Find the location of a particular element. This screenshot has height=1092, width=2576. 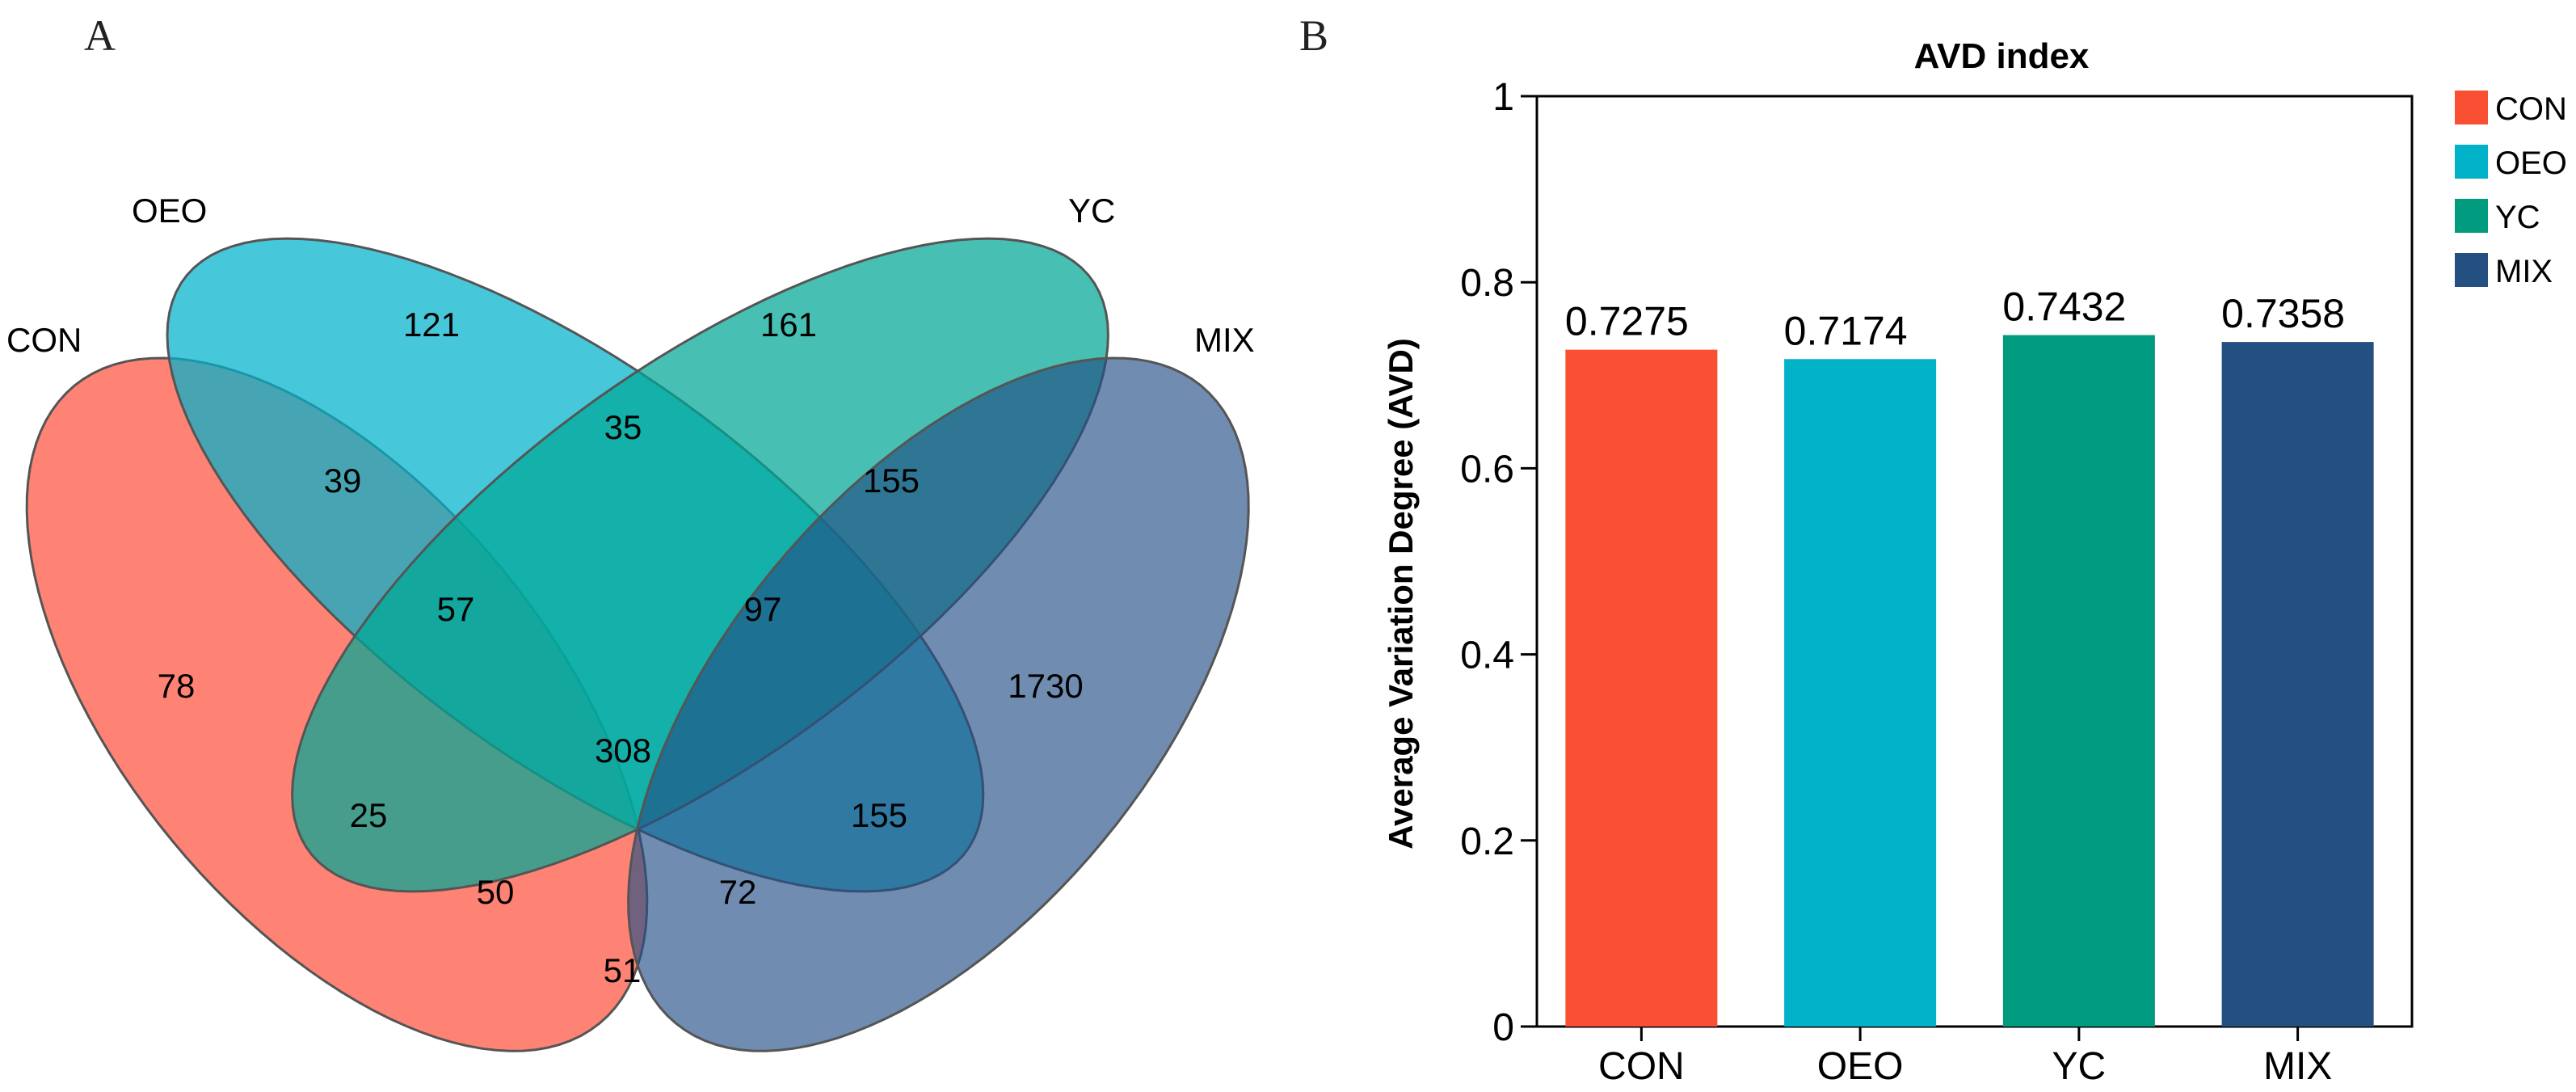

venn-region-count: 39 is located at coordinates (343, 481).